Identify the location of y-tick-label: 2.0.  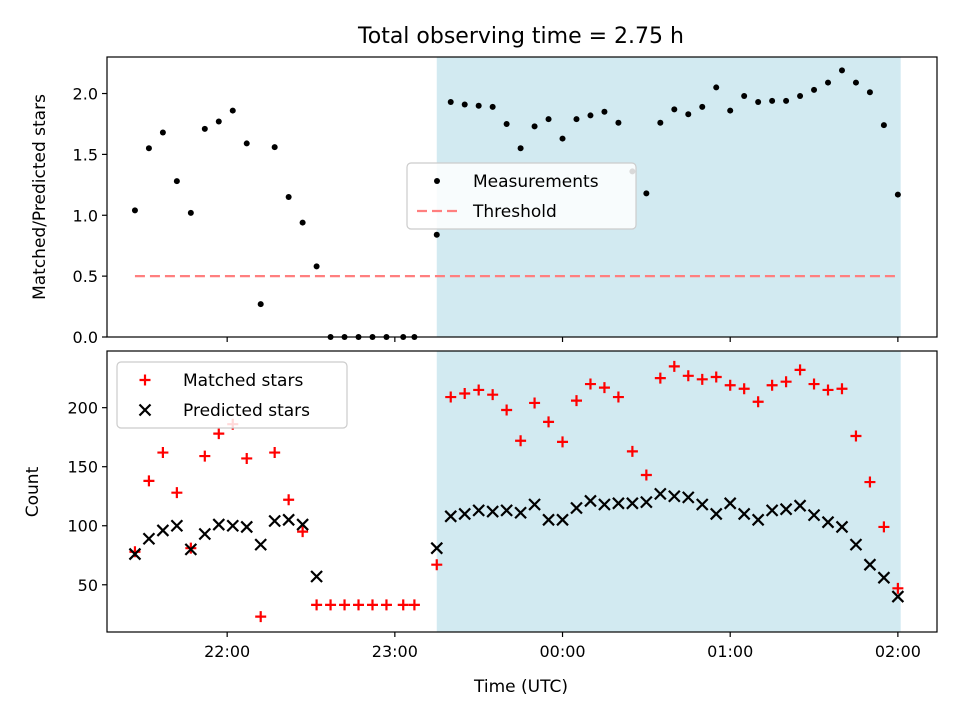
(85, 94).